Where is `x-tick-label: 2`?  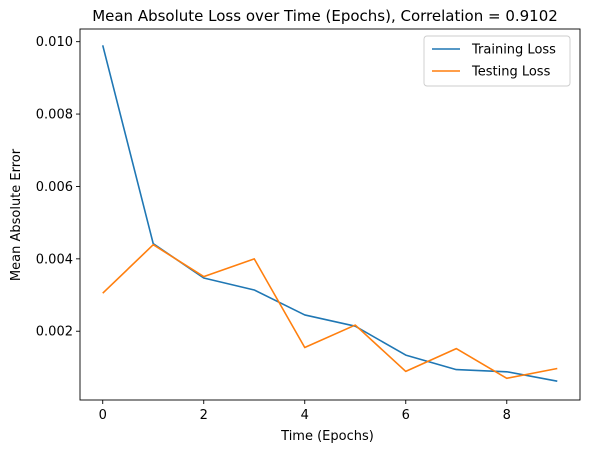 x-tick-label: 2 is located at coordinates (204, 415).